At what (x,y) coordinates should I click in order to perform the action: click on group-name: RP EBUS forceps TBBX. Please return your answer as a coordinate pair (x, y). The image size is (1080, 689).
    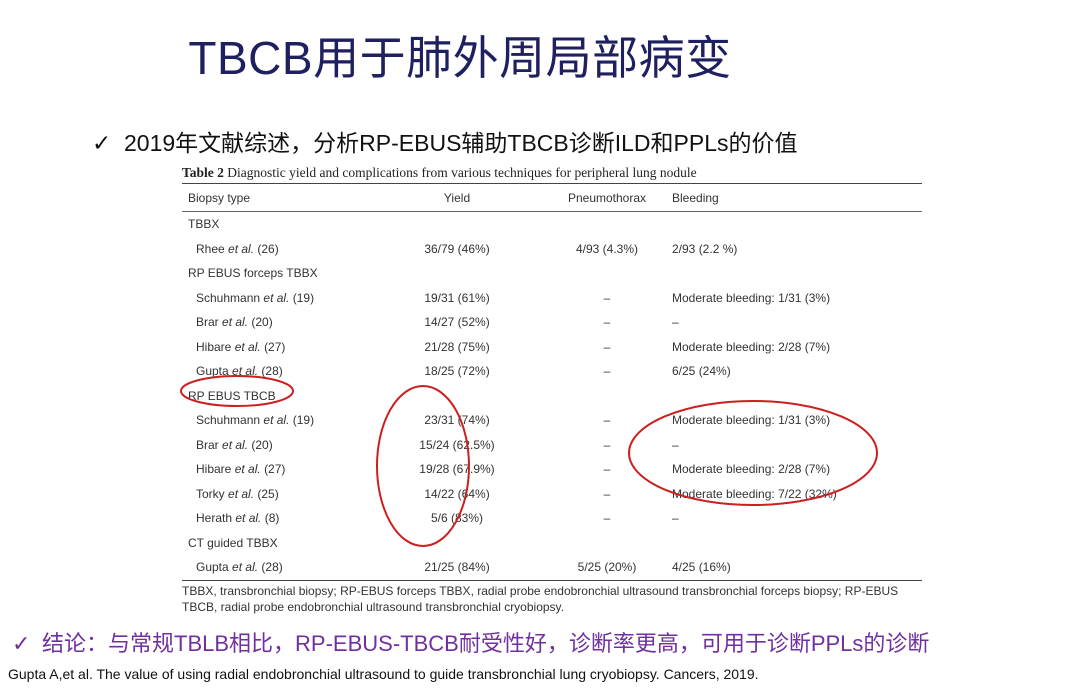
    Looking at the image, I should click on (253, 273).